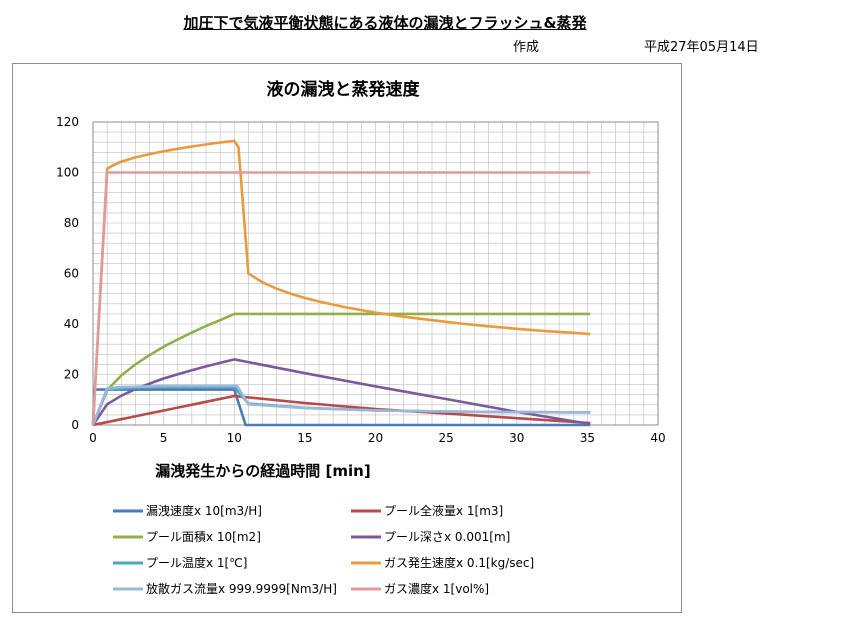 Image resolution: width=841 pixels, height=627 pixels. I want to click on legend-label: プール温度x 1[℃], so click(196, 562).